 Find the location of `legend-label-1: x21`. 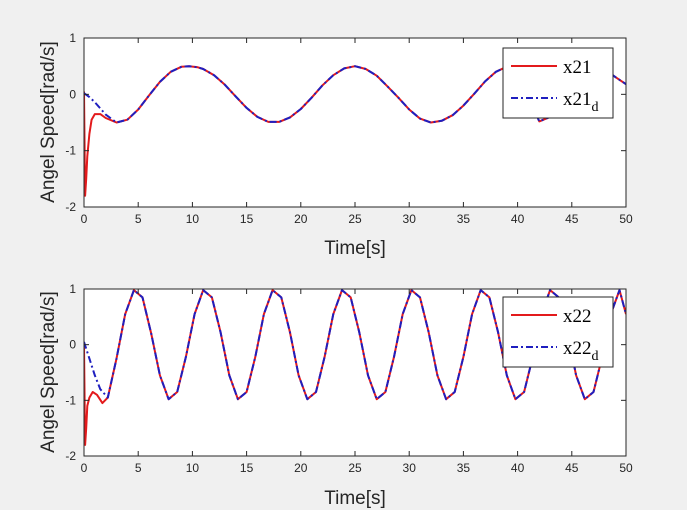

legend-label-1: x21 is located at coordinates (577, 67).